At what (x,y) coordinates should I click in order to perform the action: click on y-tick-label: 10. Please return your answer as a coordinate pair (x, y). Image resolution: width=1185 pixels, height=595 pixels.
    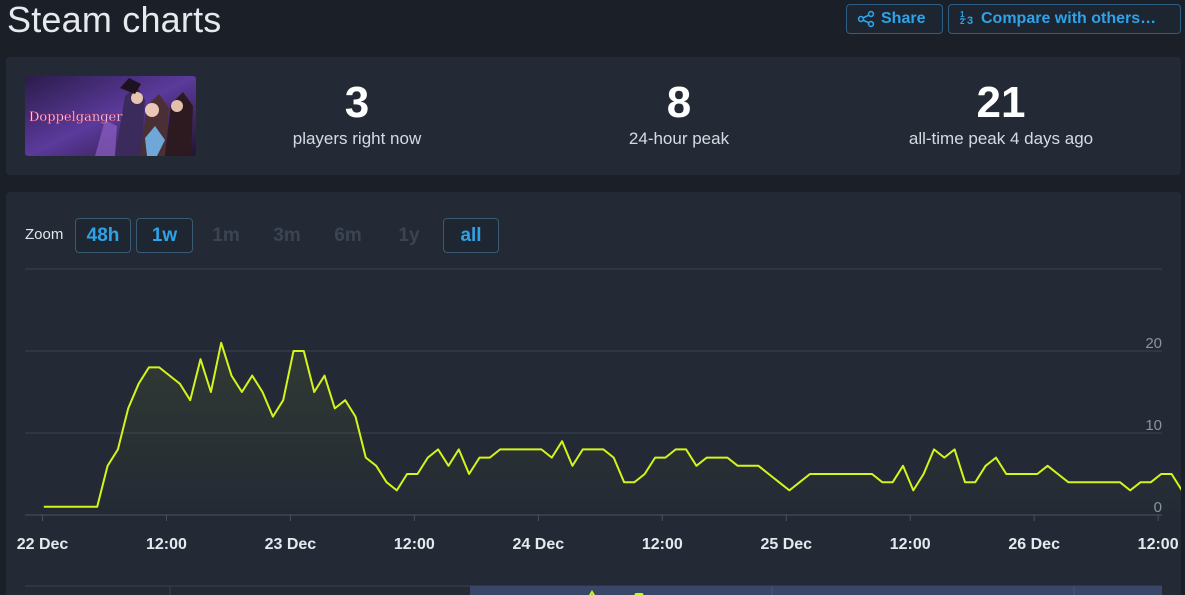
    Looking at the image, I should click on (1153, 425).